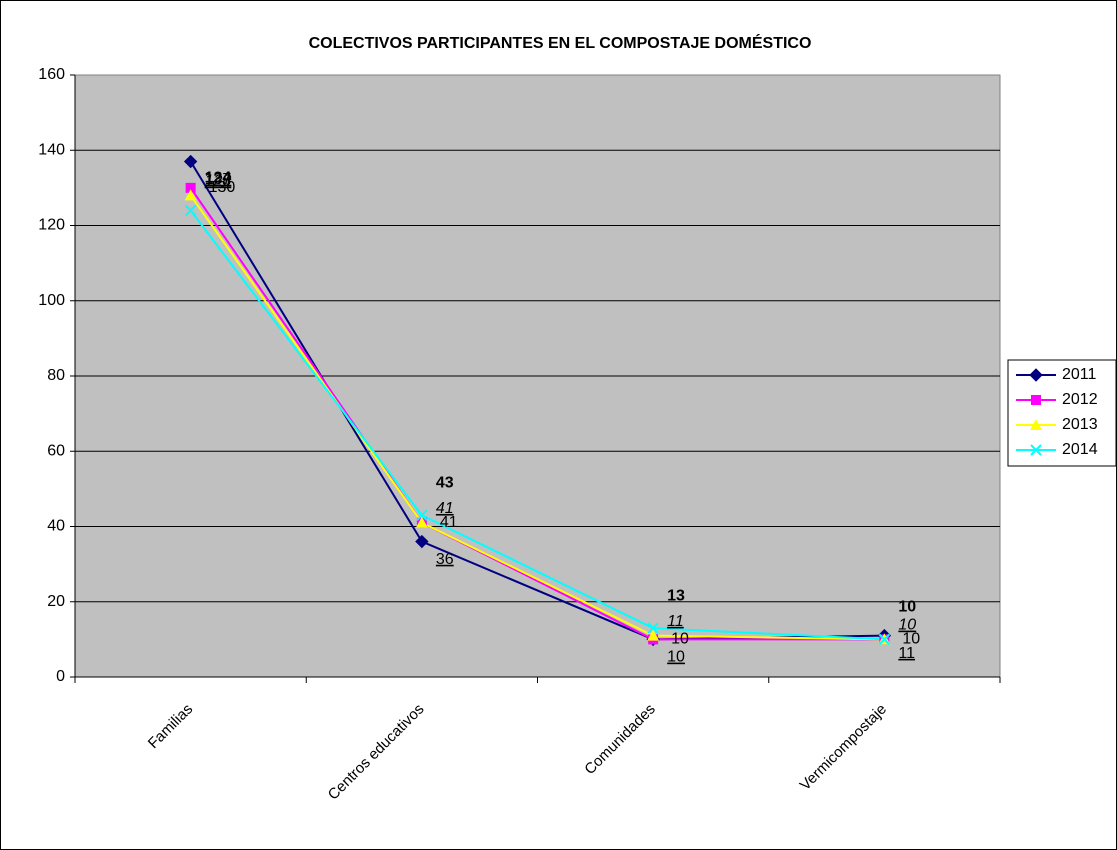 The width and height of the screenshot is (1117, 850). What do you see at coordinates (676, 595) in the screenshot?
I see `data-label: 13` at bounding box center [676, 595].